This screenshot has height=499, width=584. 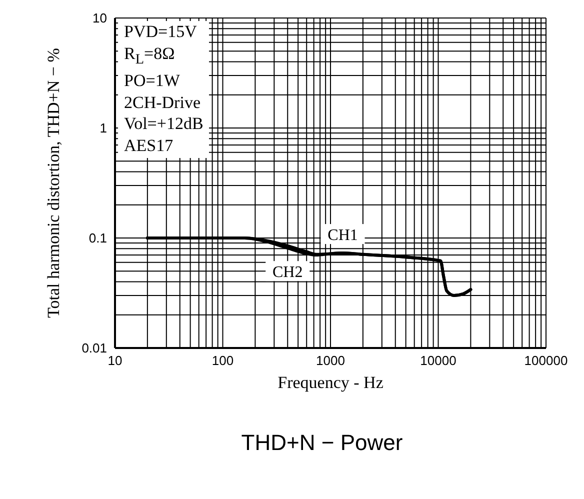 What do you see at coordinates (322, 443) in the screenshot?
I see `text: THD+N − Power` at bounding box center [322, 443].